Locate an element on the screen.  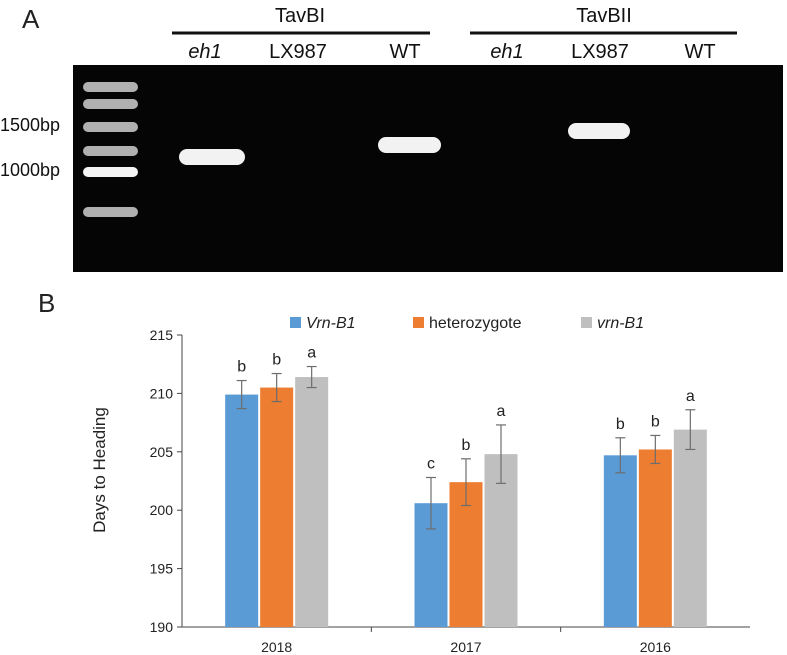
significance-letter: c is located at coordinates (431, 463).